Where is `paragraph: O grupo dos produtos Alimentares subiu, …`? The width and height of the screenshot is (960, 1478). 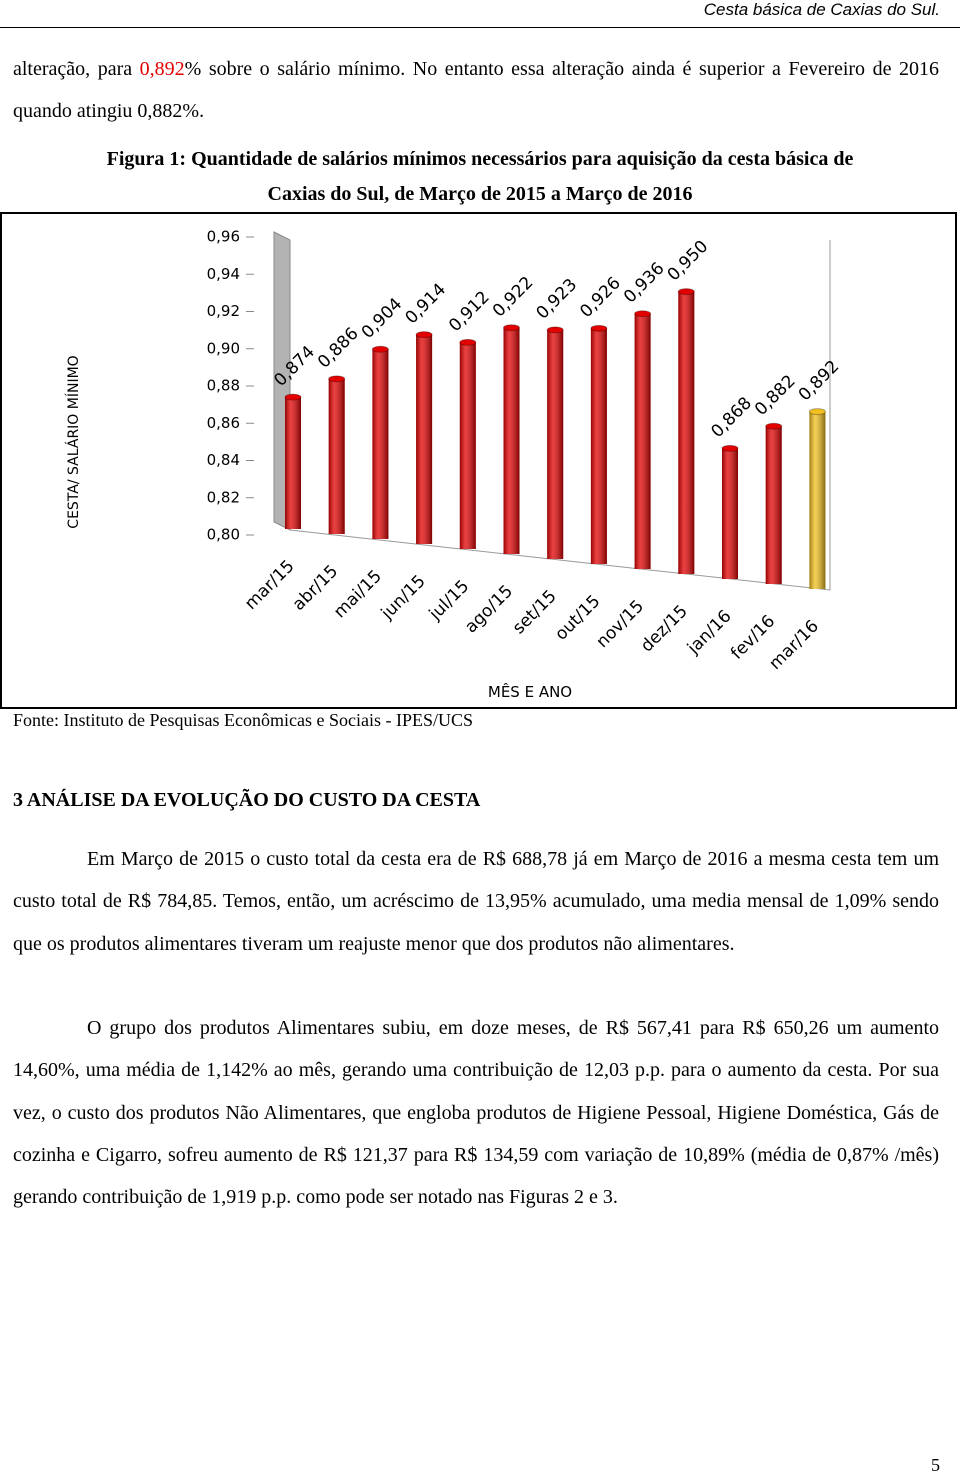
paragraph: O grupo dos produtos Alimentares subiu, … is located at coordinates (476, 1113).